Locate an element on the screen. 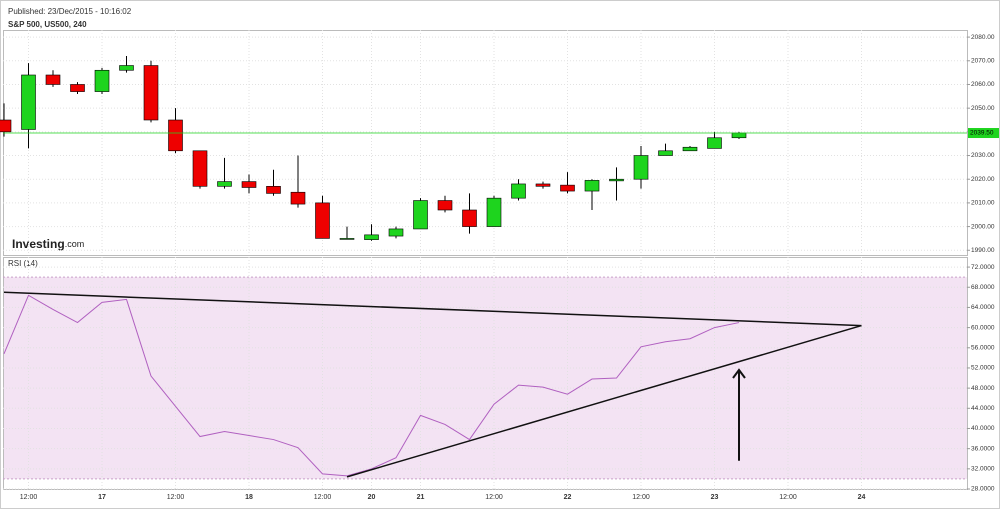 The width and height of the screenshot is (1000, 509). y-tick-label: 60.0000 is located at coordinates (983, 327).